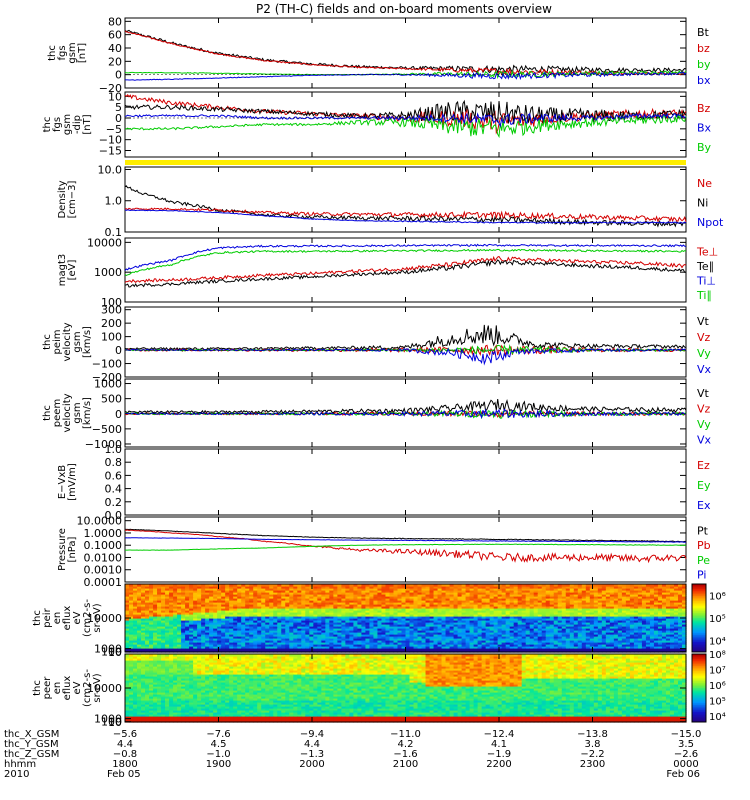 The height and width of the screenshot is (800, 750). What do you see at coordinates (704, 295) in the screenshot?
I see `legend-Ti∥: Ti∥` at bounding box center [704, 295].